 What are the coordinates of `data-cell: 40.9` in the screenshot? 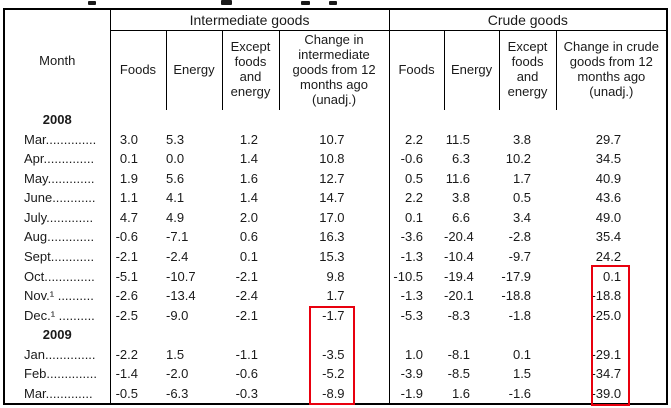 It's located at (608, 178).